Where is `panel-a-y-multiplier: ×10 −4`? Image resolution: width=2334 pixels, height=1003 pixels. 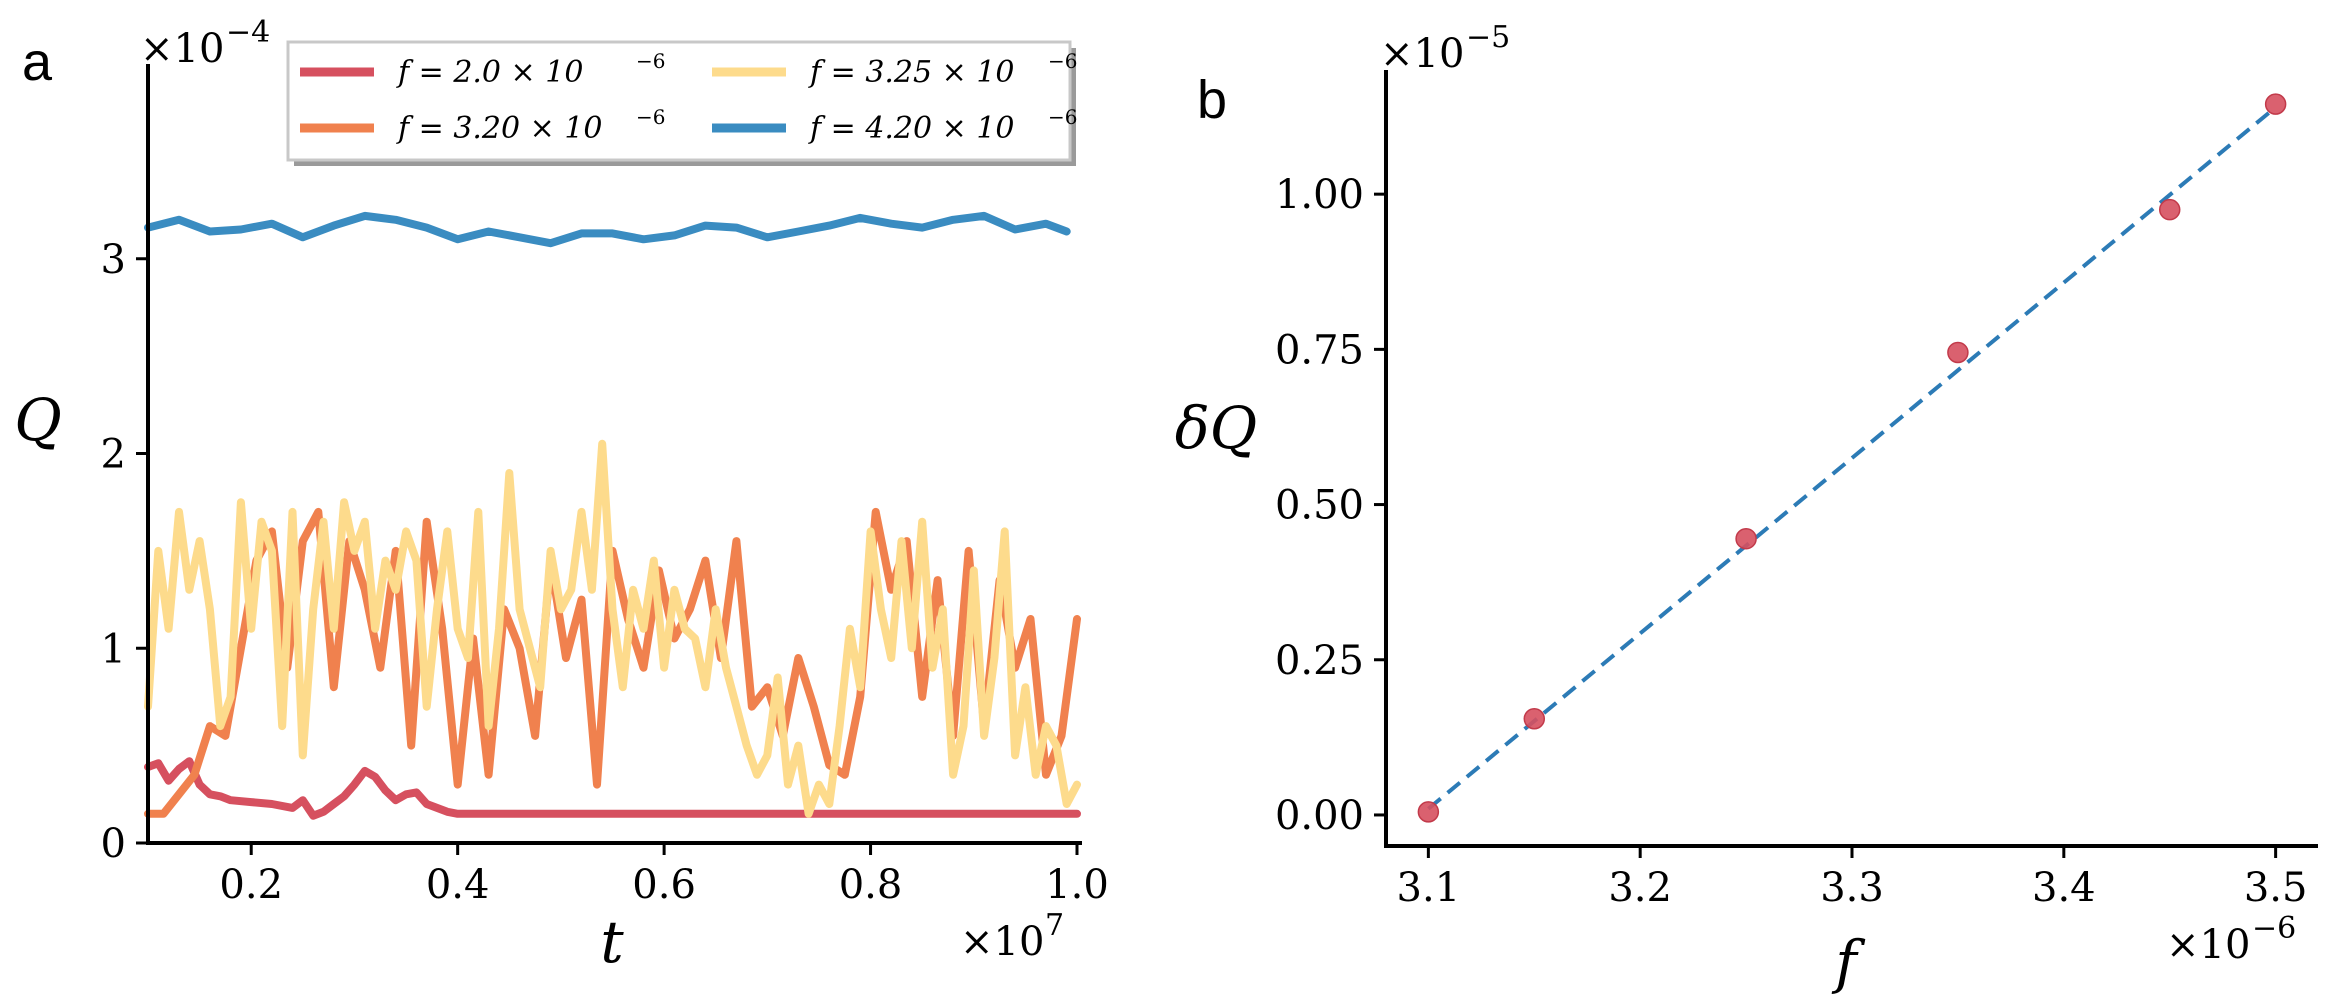
panel-a-y-multiplier: ×10 −4 is located at coordinates (205, 43).